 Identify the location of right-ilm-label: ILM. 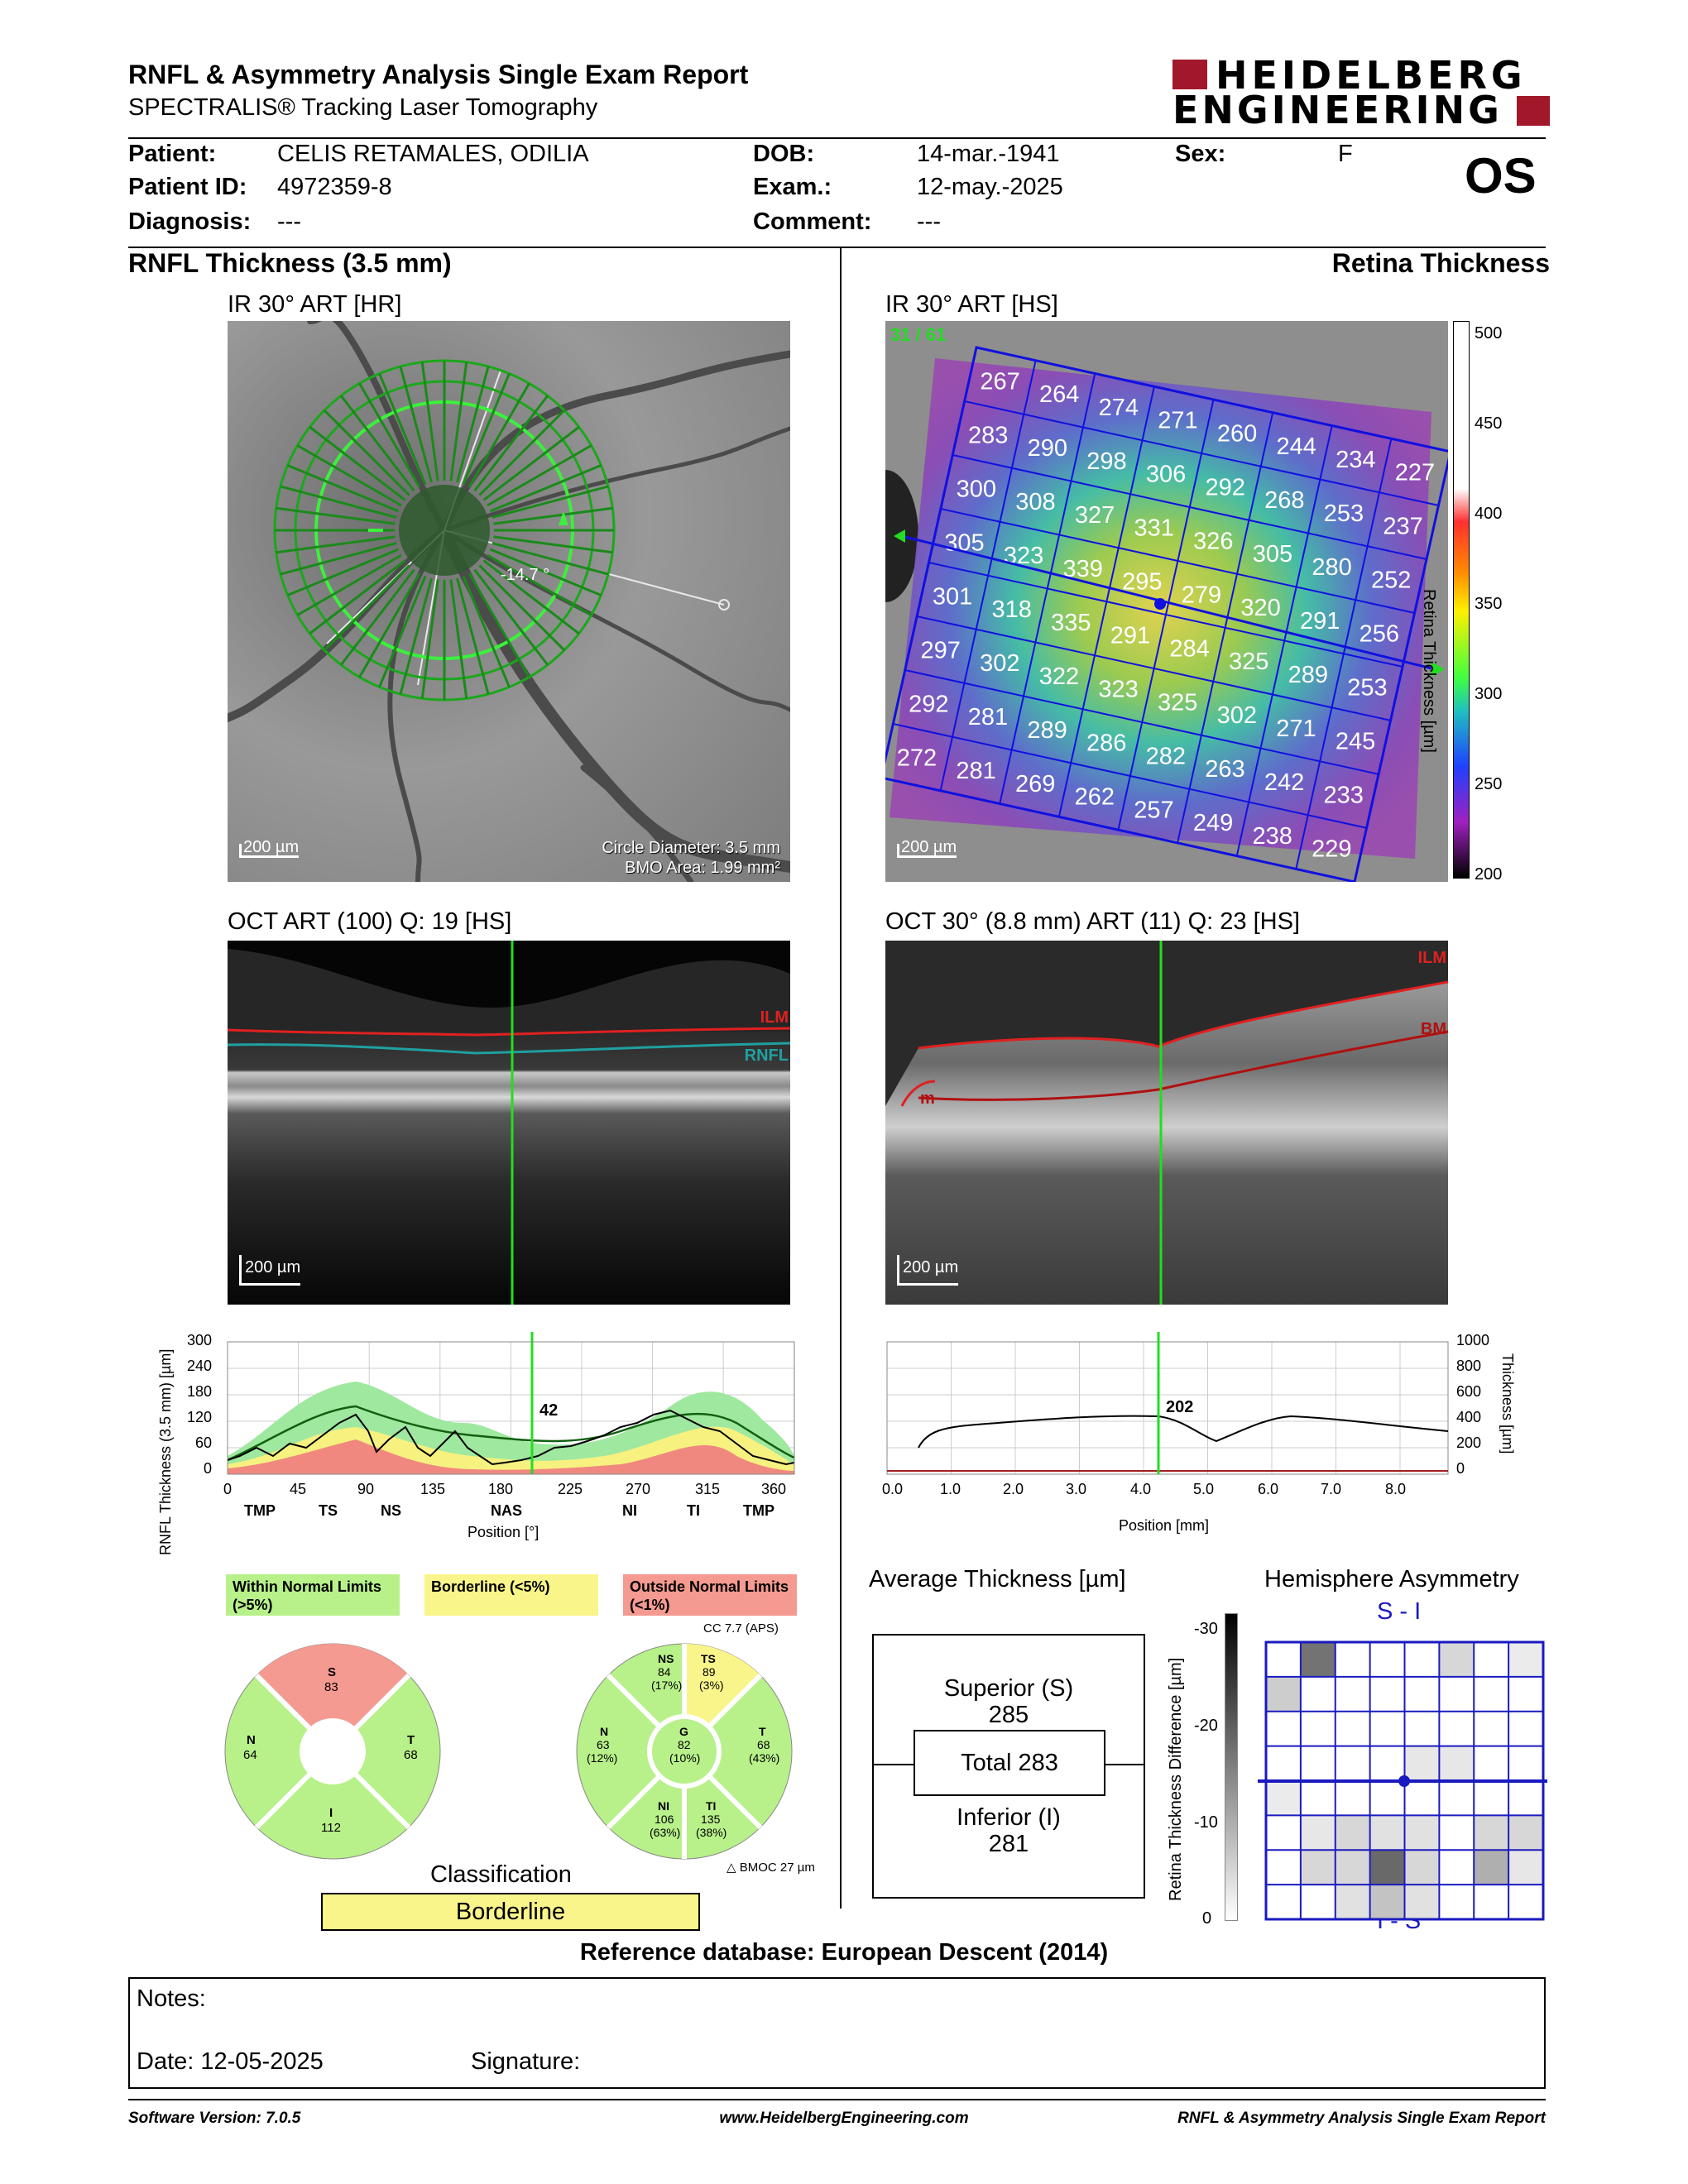
(1431, 958).